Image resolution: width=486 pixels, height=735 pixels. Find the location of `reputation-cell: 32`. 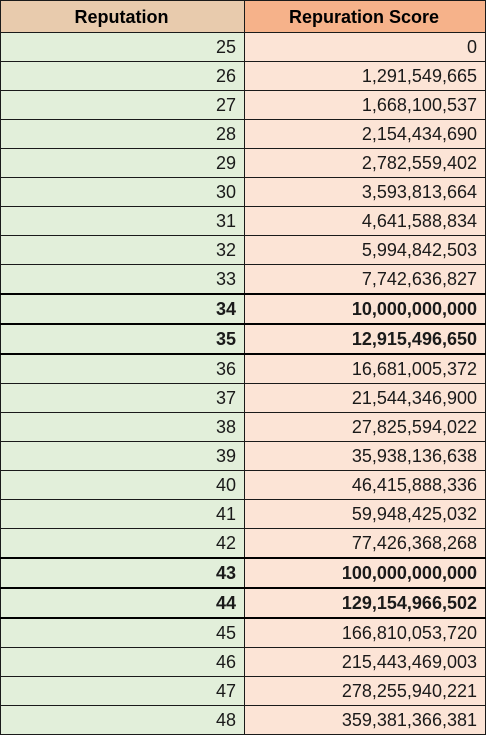

reputation-cell: 32 is located at coordinates (122, 250).